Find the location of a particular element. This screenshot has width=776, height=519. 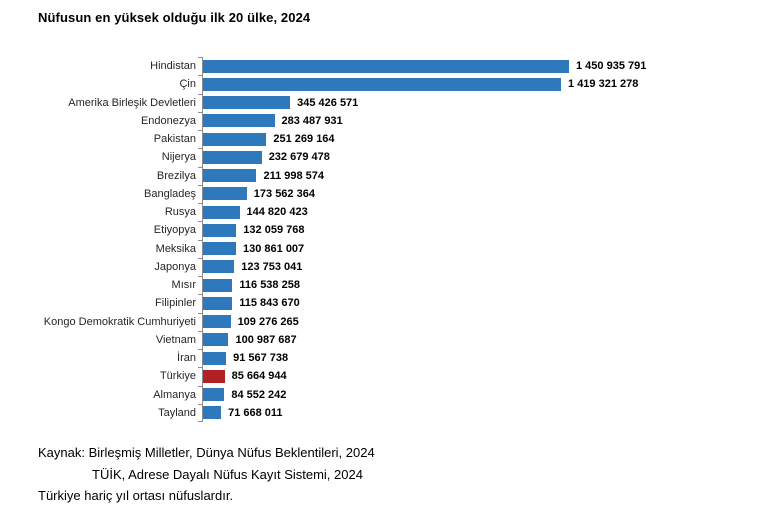

bar-row: Japonya 123 753 041 is located at coordinates (393, 267).